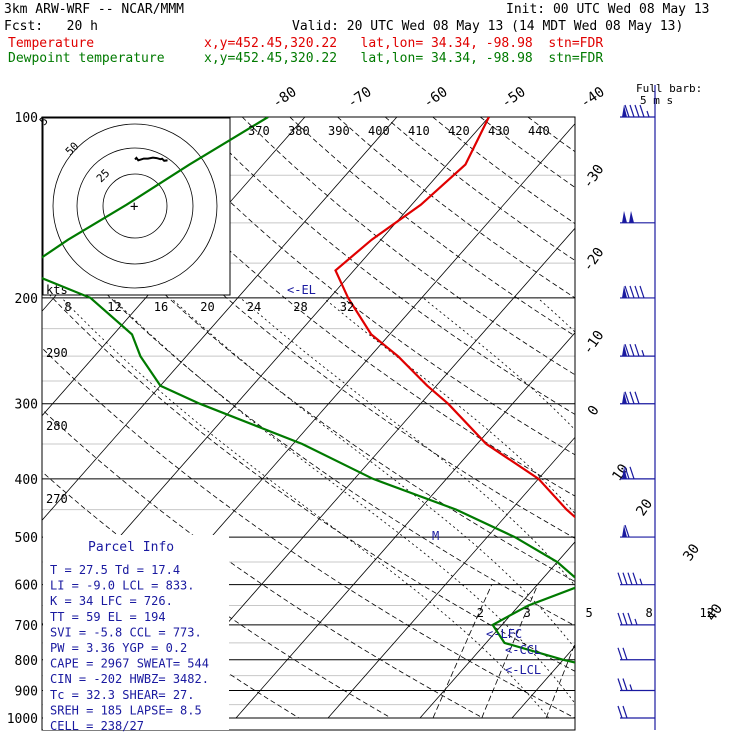  Describe the element at coordinates (285, 98) in the screenshot. I see `isotherm-label: -80` at that location.